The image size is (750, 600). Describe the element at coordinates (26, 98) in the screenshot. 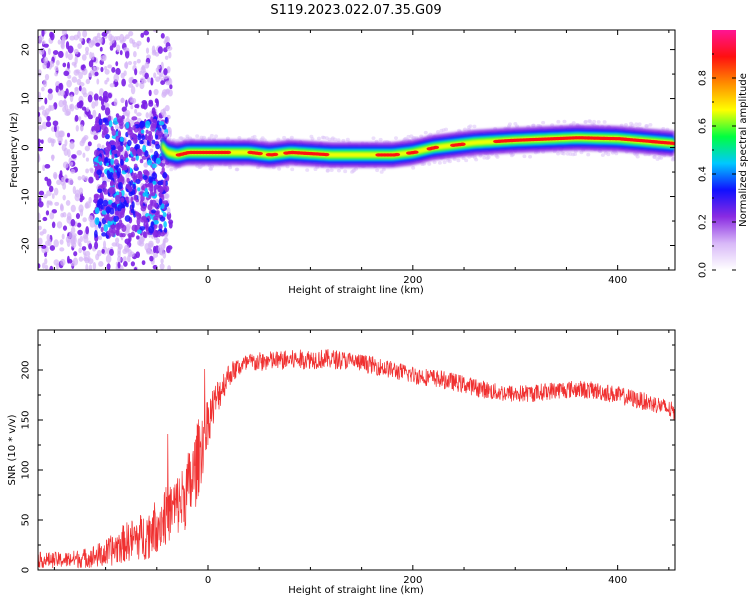

I see `y-tick-label: 10` at that location.